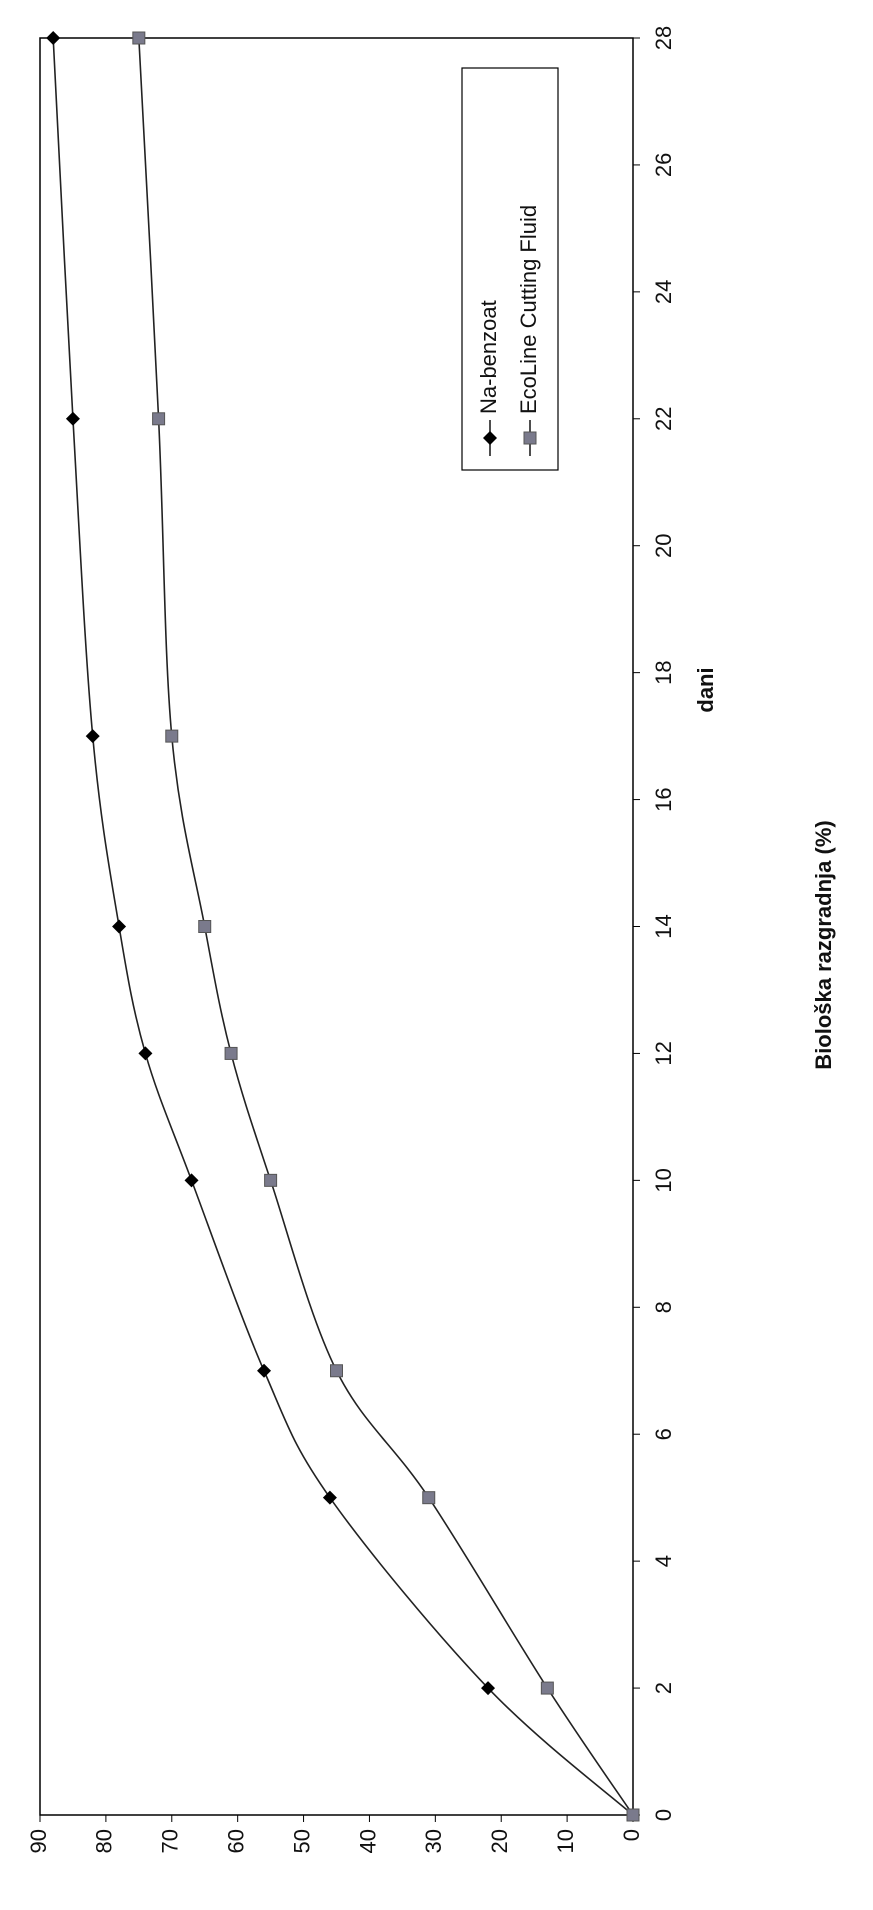  I want to click on y-tick-label: 50, so click(301, 1841).